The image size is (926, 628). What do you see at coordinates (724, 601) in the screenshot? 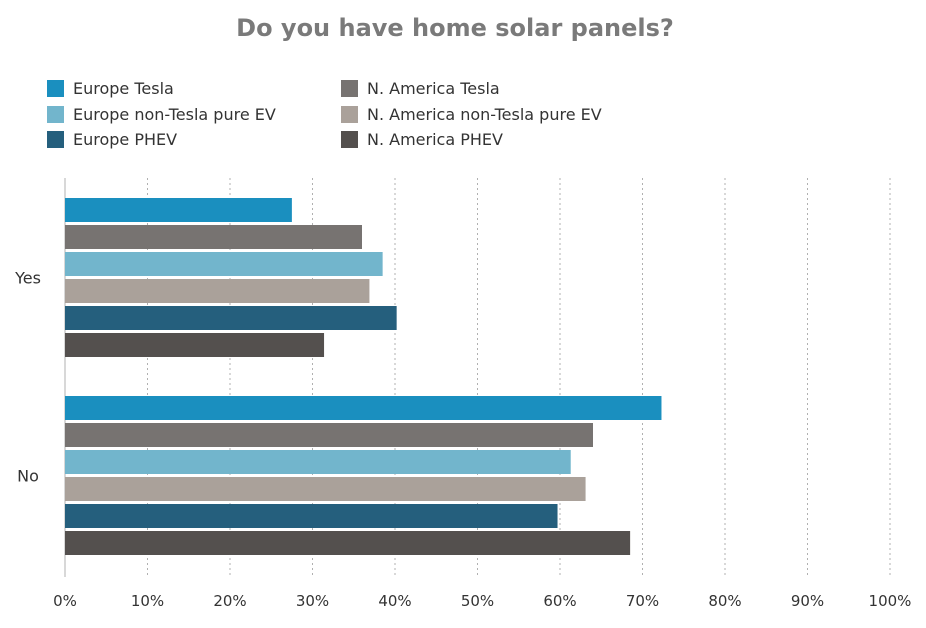
I see `x-tick-label: 80%` at bounding box center [724, 601].